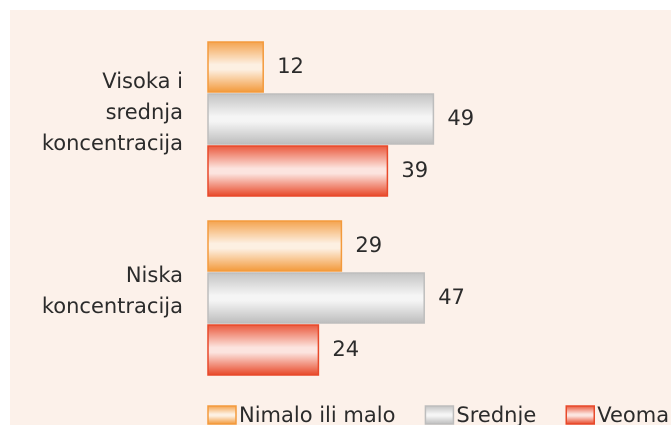 This screenshot has height=425, width=671. What do you see at coordinates (345, 349) in the screenshot?
I see `value-label: 24` at bounding box center [345, 349].